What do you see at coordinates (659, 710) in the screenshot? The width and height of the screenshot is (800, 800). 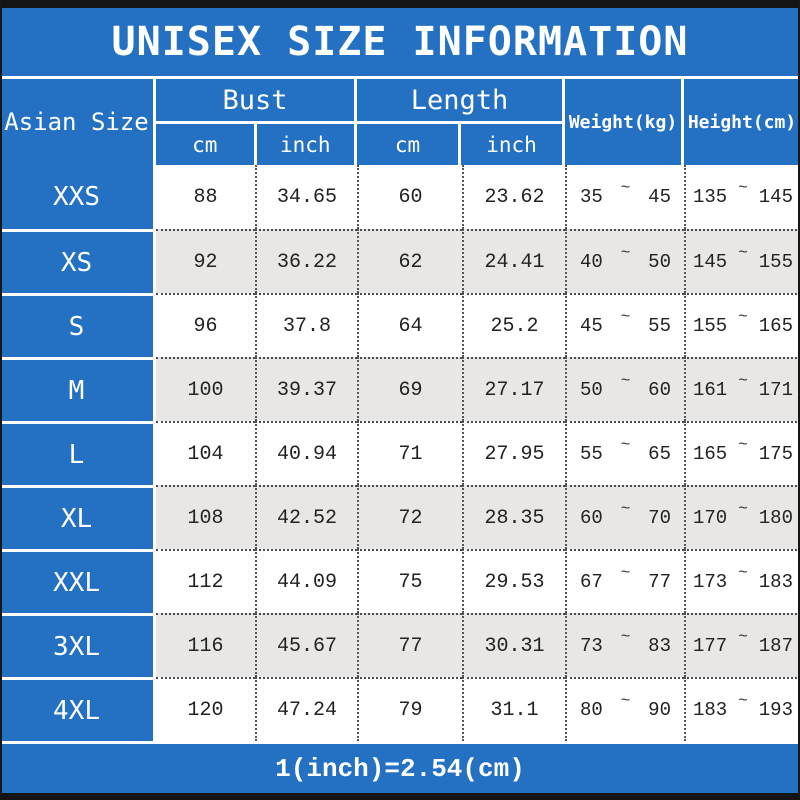 I see `weight-max: 90` at bounding box center [659, 710].